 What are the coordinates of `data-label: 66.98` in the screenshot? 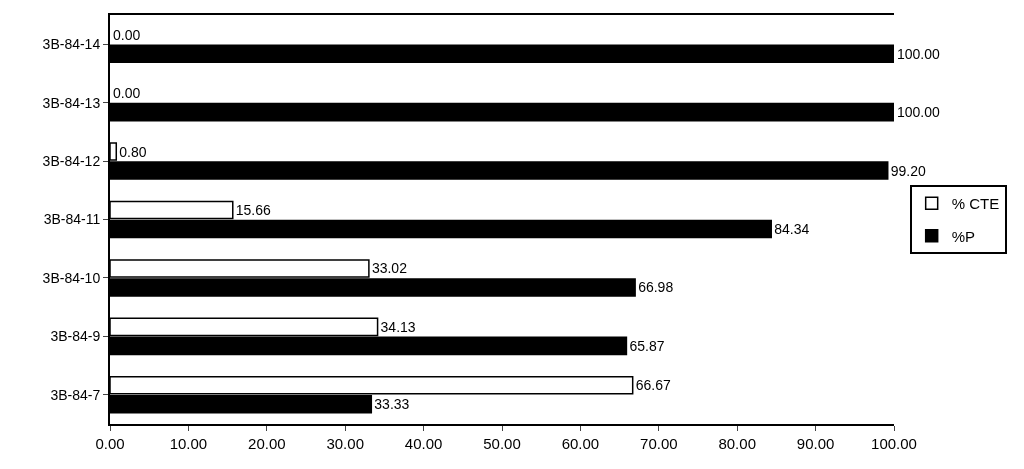 It's located at (656, 287).